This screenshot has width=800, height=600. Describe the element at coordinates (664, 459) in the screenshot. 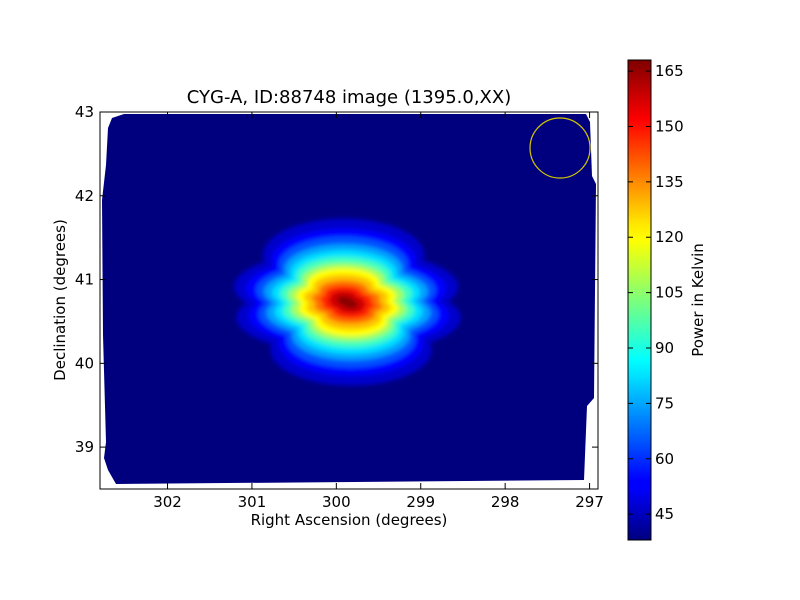

I see `colorbar-tick-label: 60` at that location.